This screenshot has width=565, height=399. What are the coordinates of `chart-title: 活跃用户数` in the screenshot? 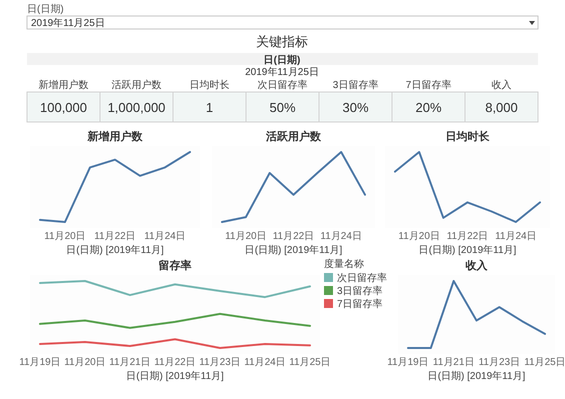 It's located at (293, 136).